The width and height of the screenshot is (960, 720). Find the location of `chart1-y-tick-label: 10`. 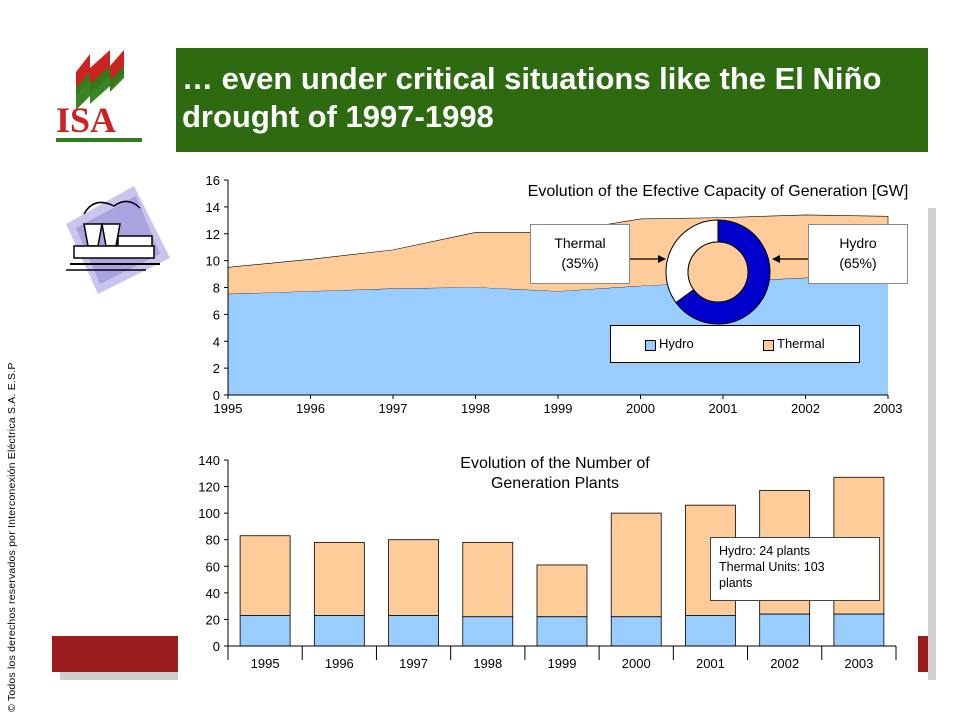

chart1-y-tick-label: 10 is located at coordinates (213, 261).